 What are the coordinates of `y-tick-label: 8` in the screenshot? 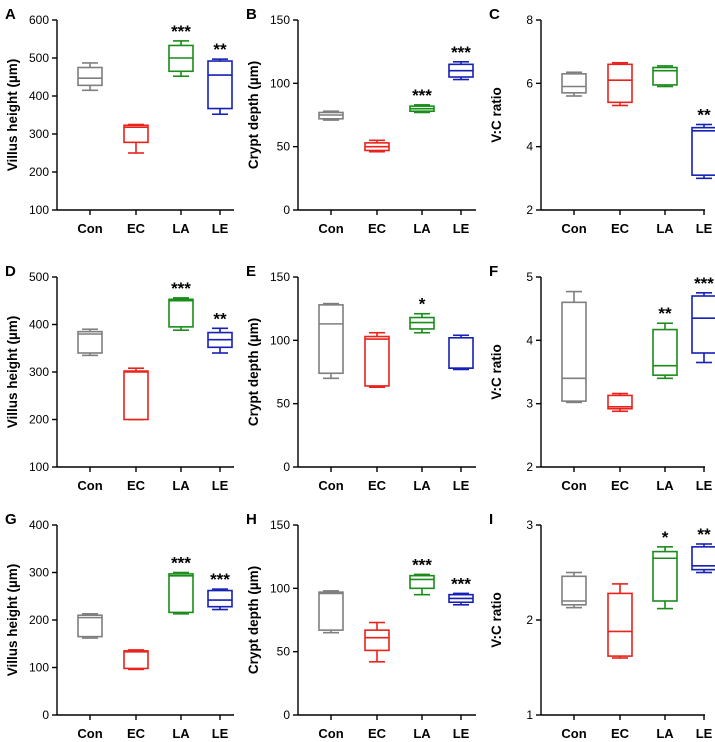 It's located at (529, 20).